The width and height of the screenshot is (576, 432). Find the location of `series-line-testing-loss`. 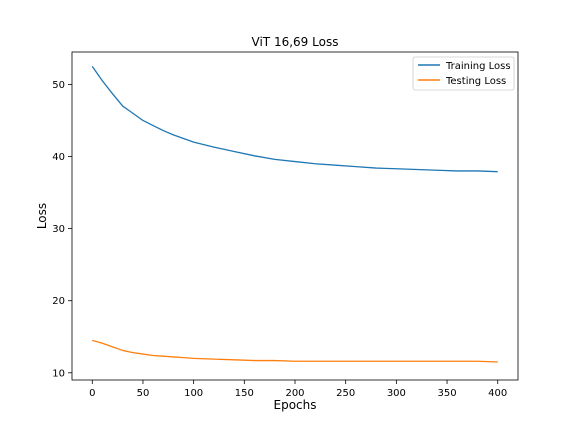

series-line-testing-loss is located at coordinates (295, 351).